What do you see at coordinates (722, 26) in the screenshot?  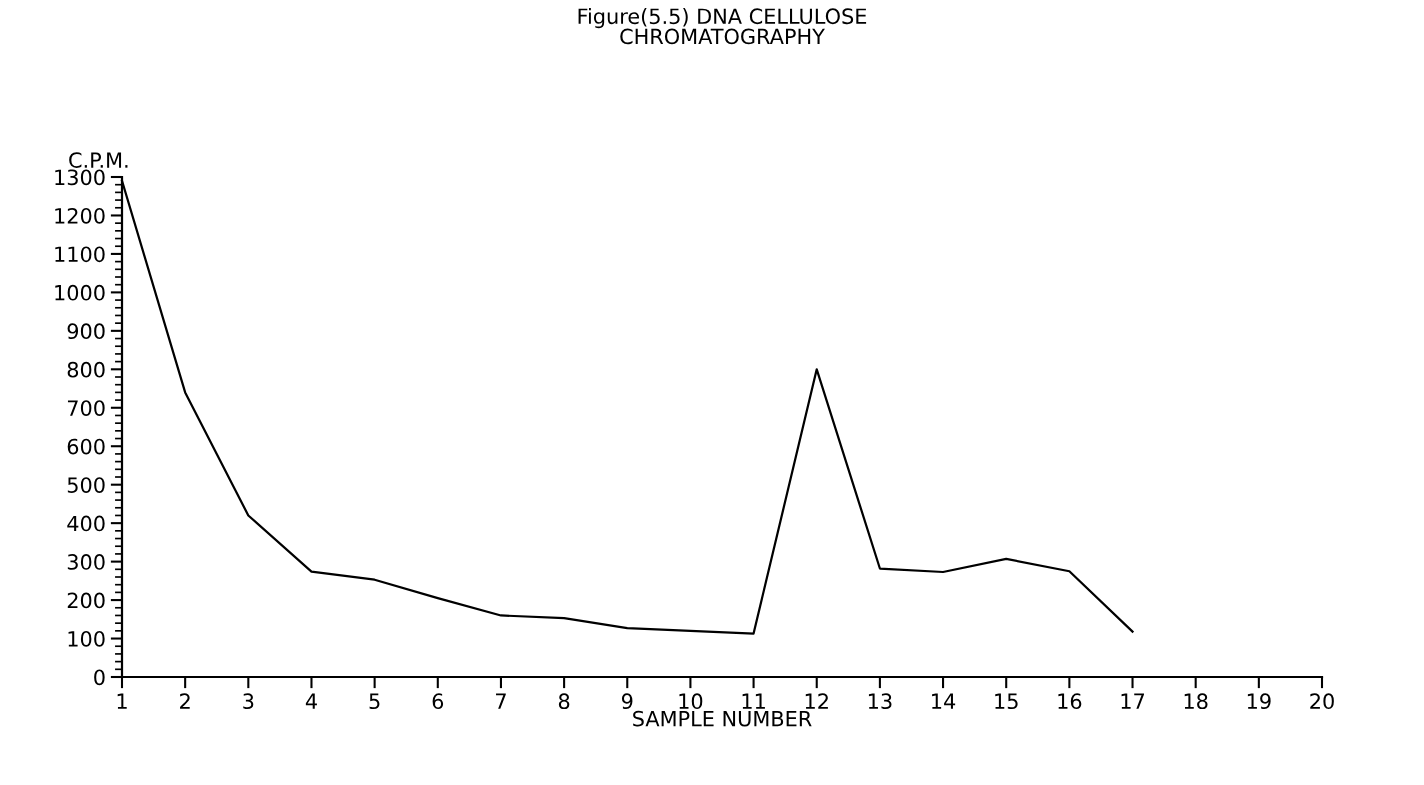 I see `chart-title: Figure(5.5) DNA CELLULOSE CHROMATOGRAPHY` at bounding box center [722, 26].